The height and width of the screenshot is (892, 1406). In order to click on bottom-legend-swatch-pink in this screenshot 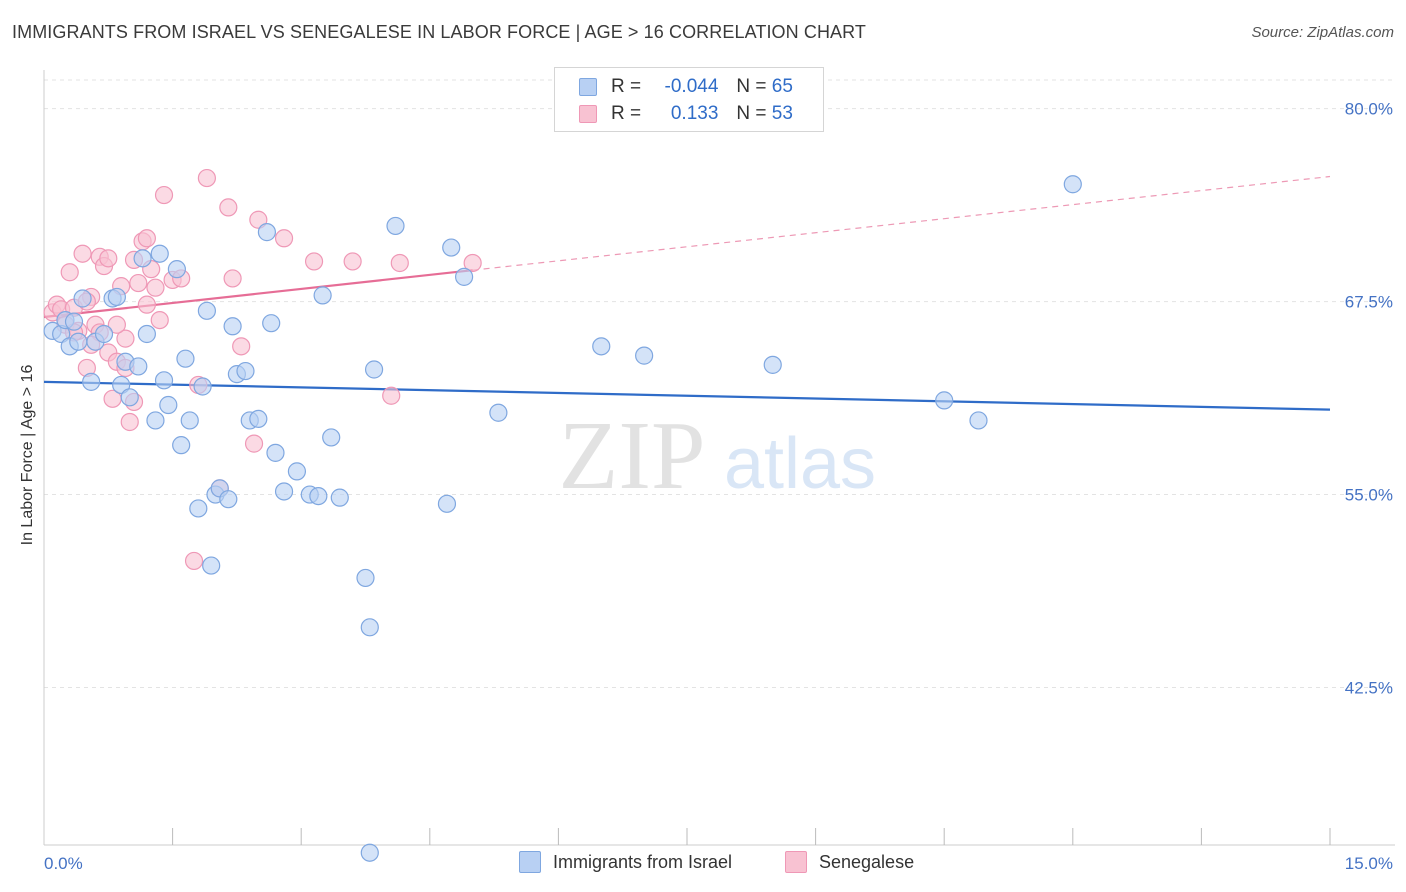, I will do `click(796, 862)`.